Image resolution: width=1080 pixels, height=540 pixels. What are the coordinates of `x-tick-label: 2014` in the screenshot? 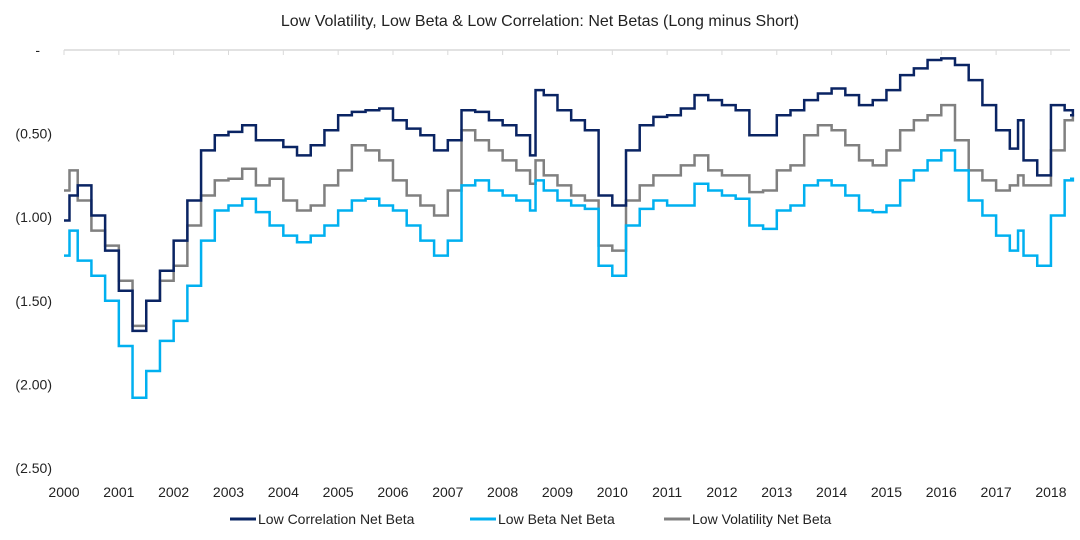 It's located at (831, 492).